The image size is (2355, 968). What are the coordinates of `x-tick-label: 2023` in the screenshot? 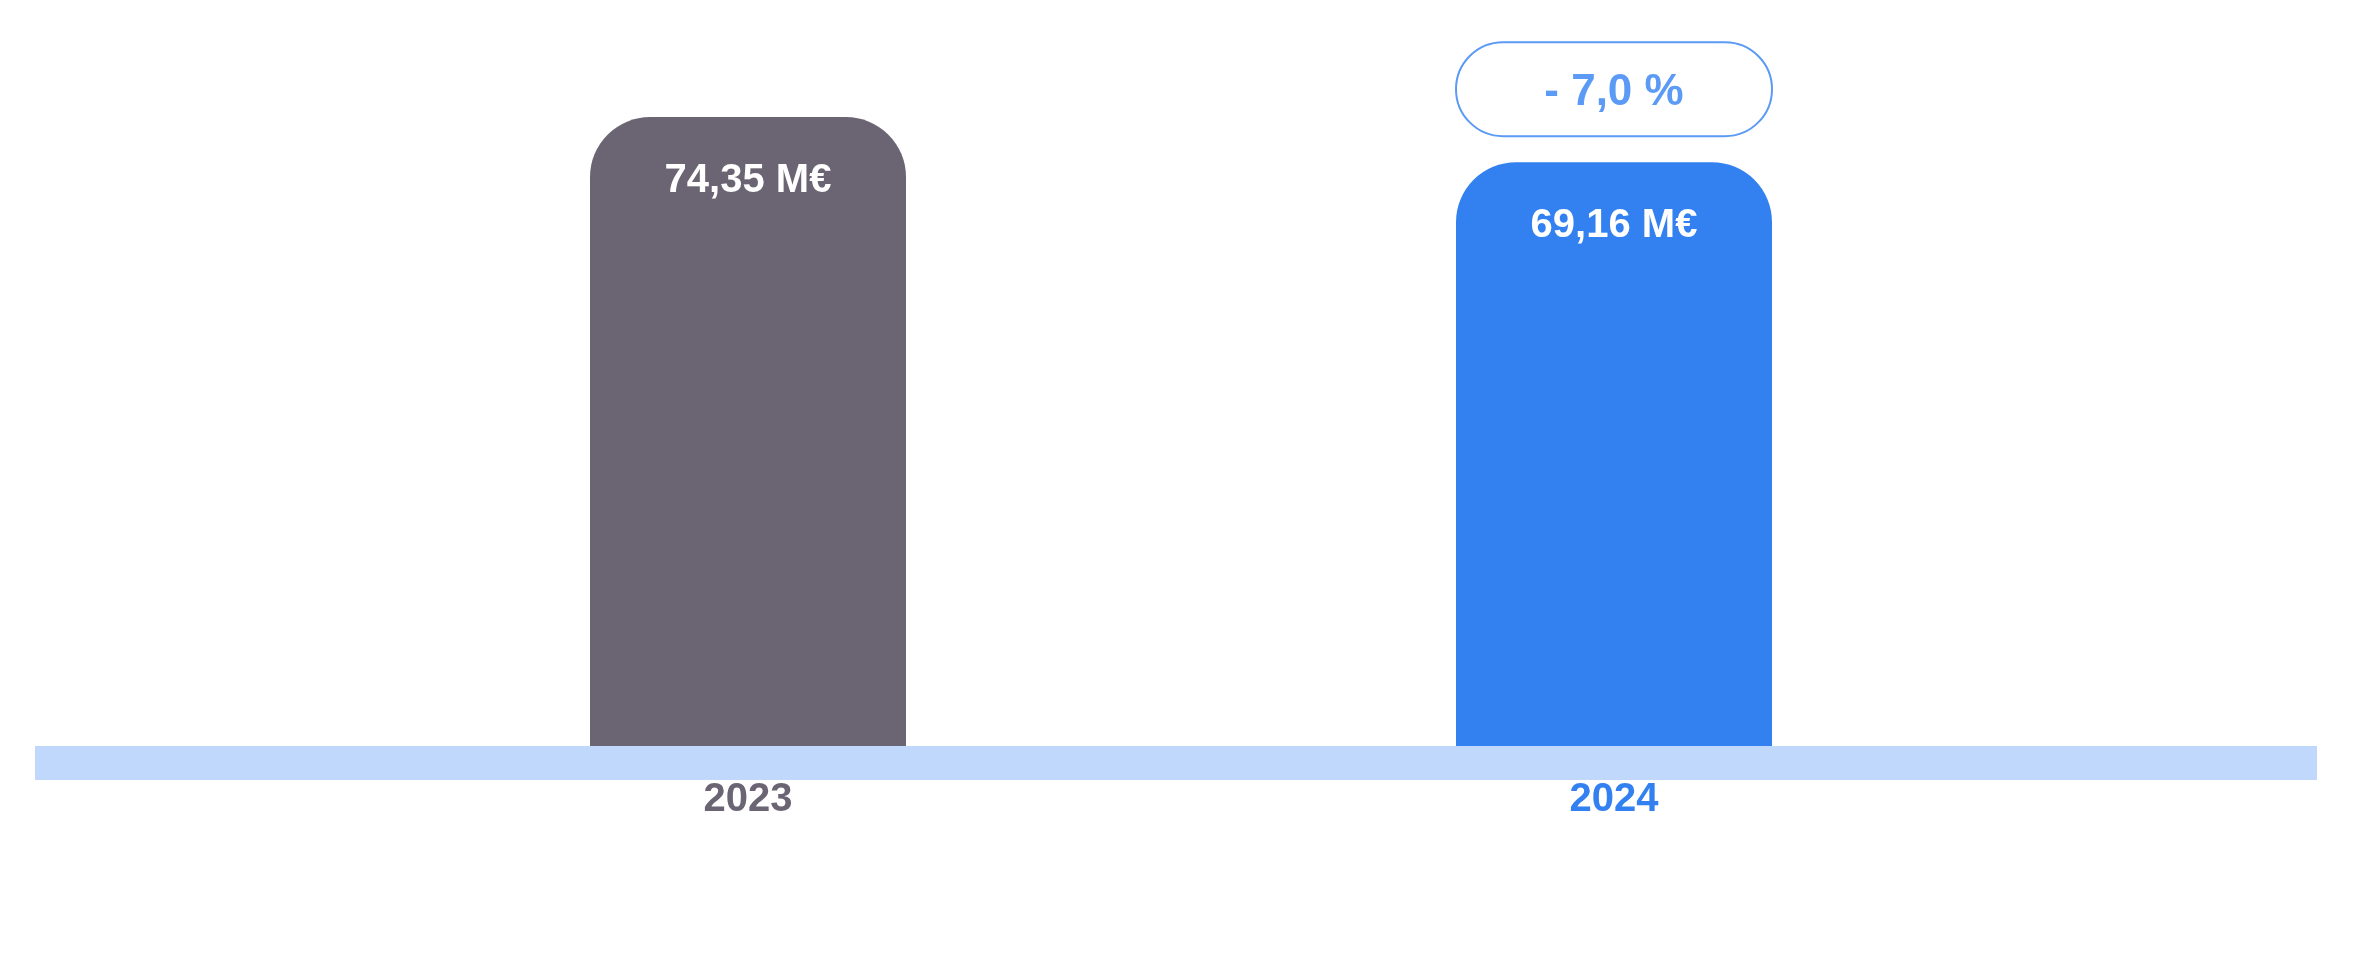 It's located at (748, 797).